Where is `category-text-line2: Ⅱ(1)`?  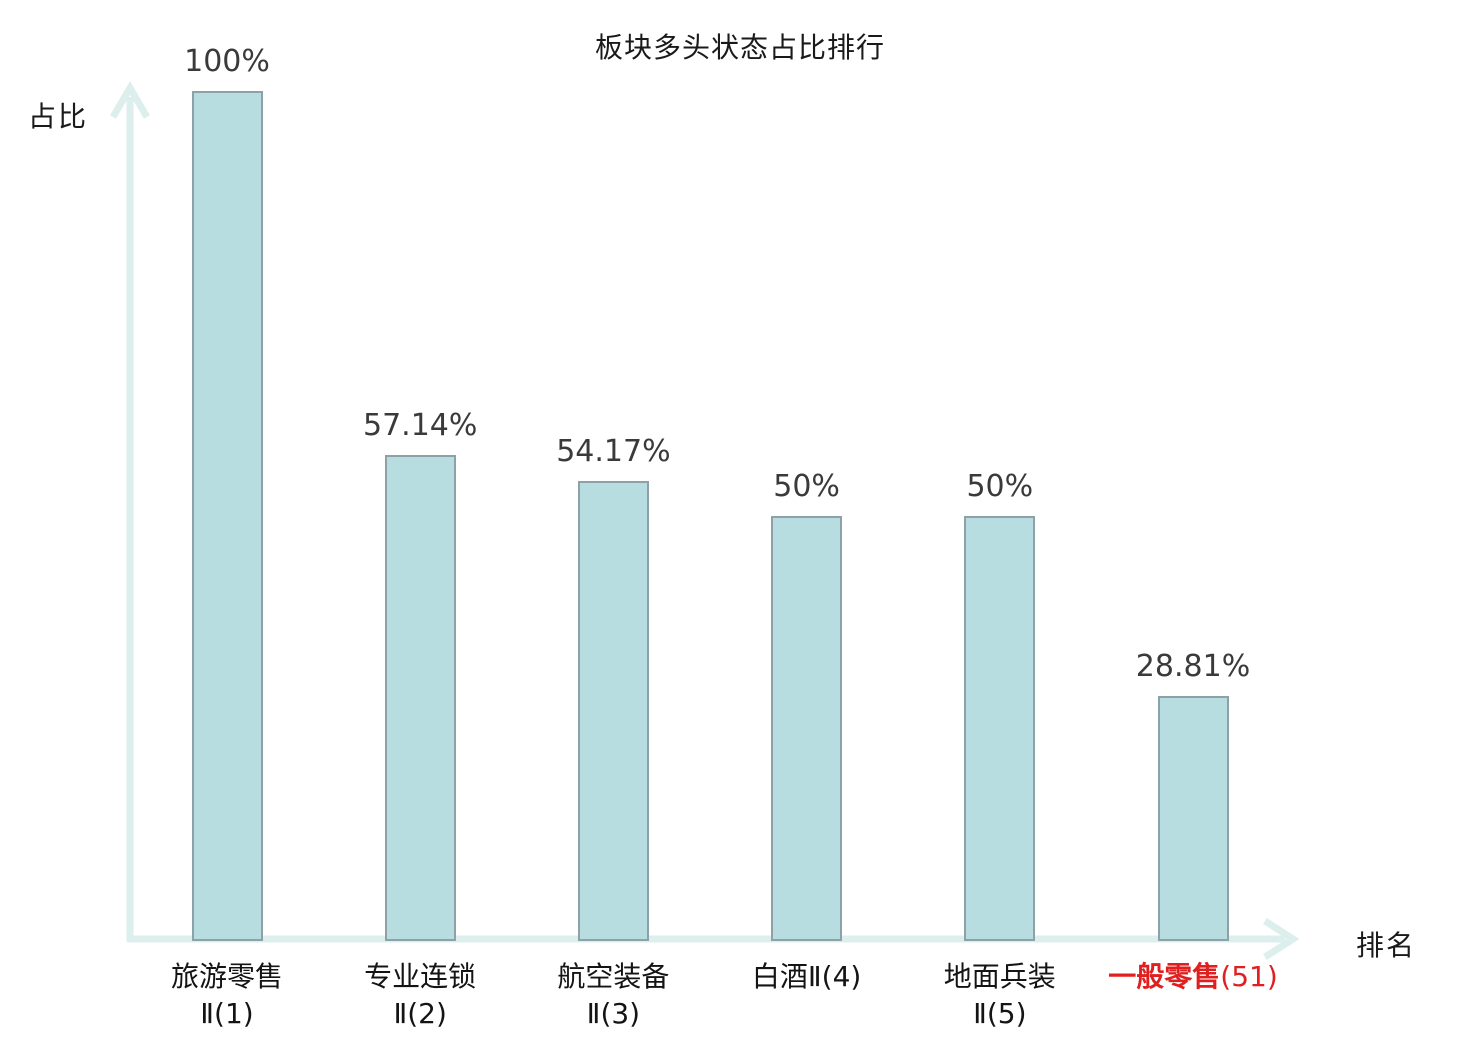 category-text-line2: Ⅱ(1) is located at coordinates (227, 1013).